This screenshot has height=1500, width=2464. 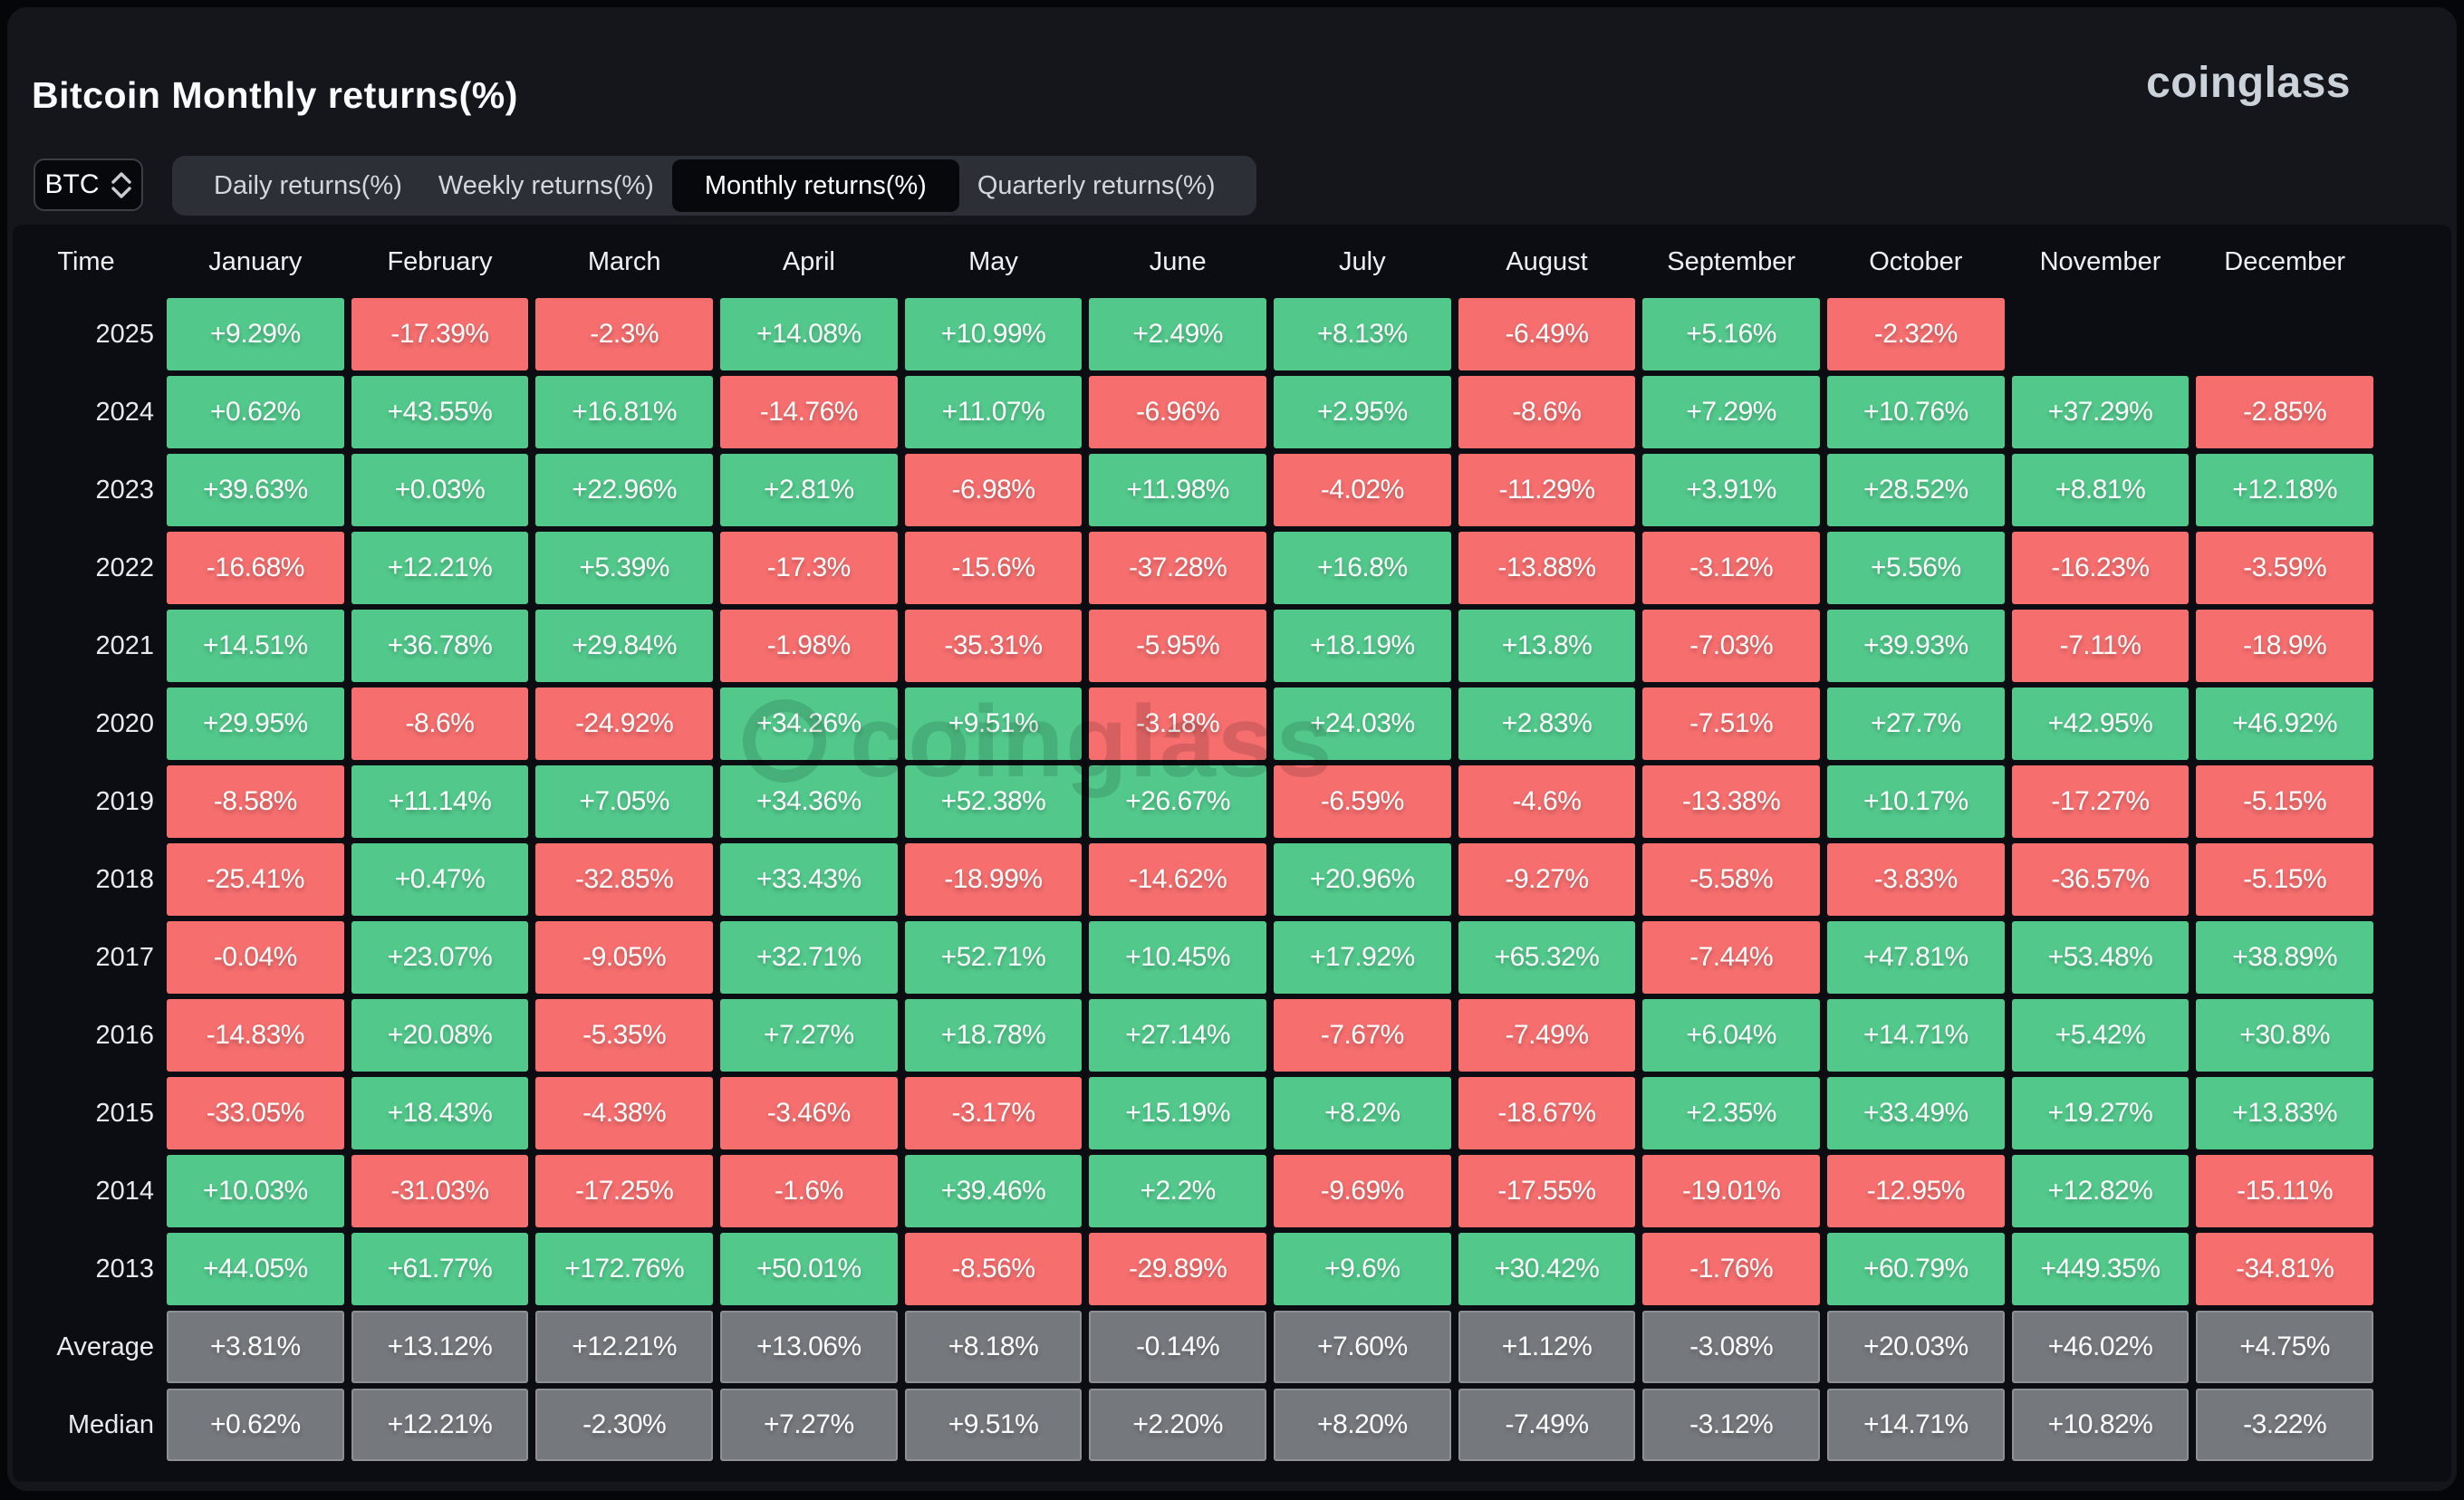 What do you see at coordinates (1547, 724) in the screenshot?
I see `cell-2020-august: +2.83%` at bounding box center [1547, 724].